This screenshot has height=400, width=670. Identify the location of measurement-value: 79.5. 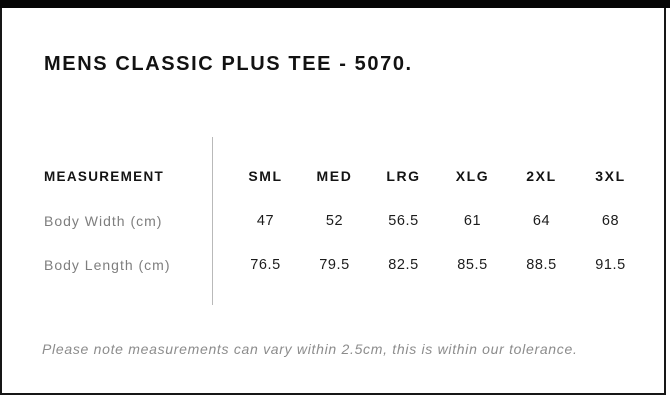
(334, 265).